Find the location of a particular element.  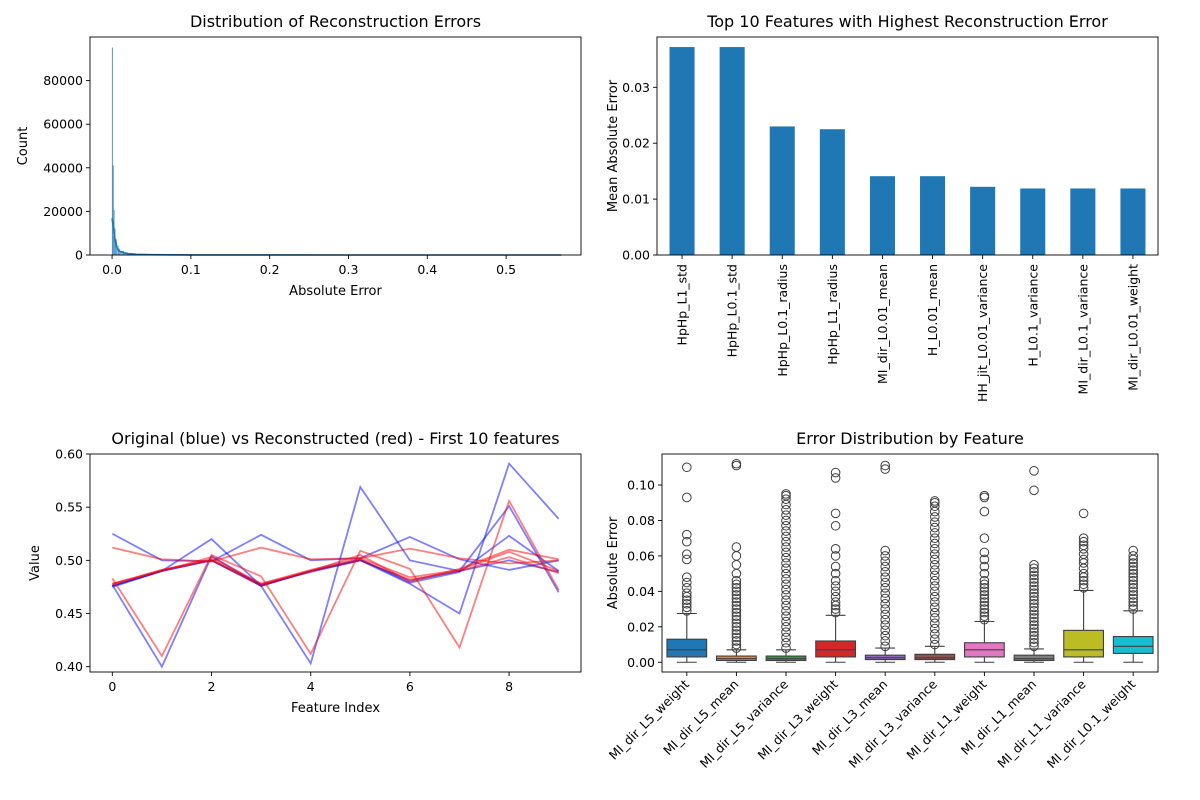

y-tick-label: 0.50 is located at coordinates (69, 560).